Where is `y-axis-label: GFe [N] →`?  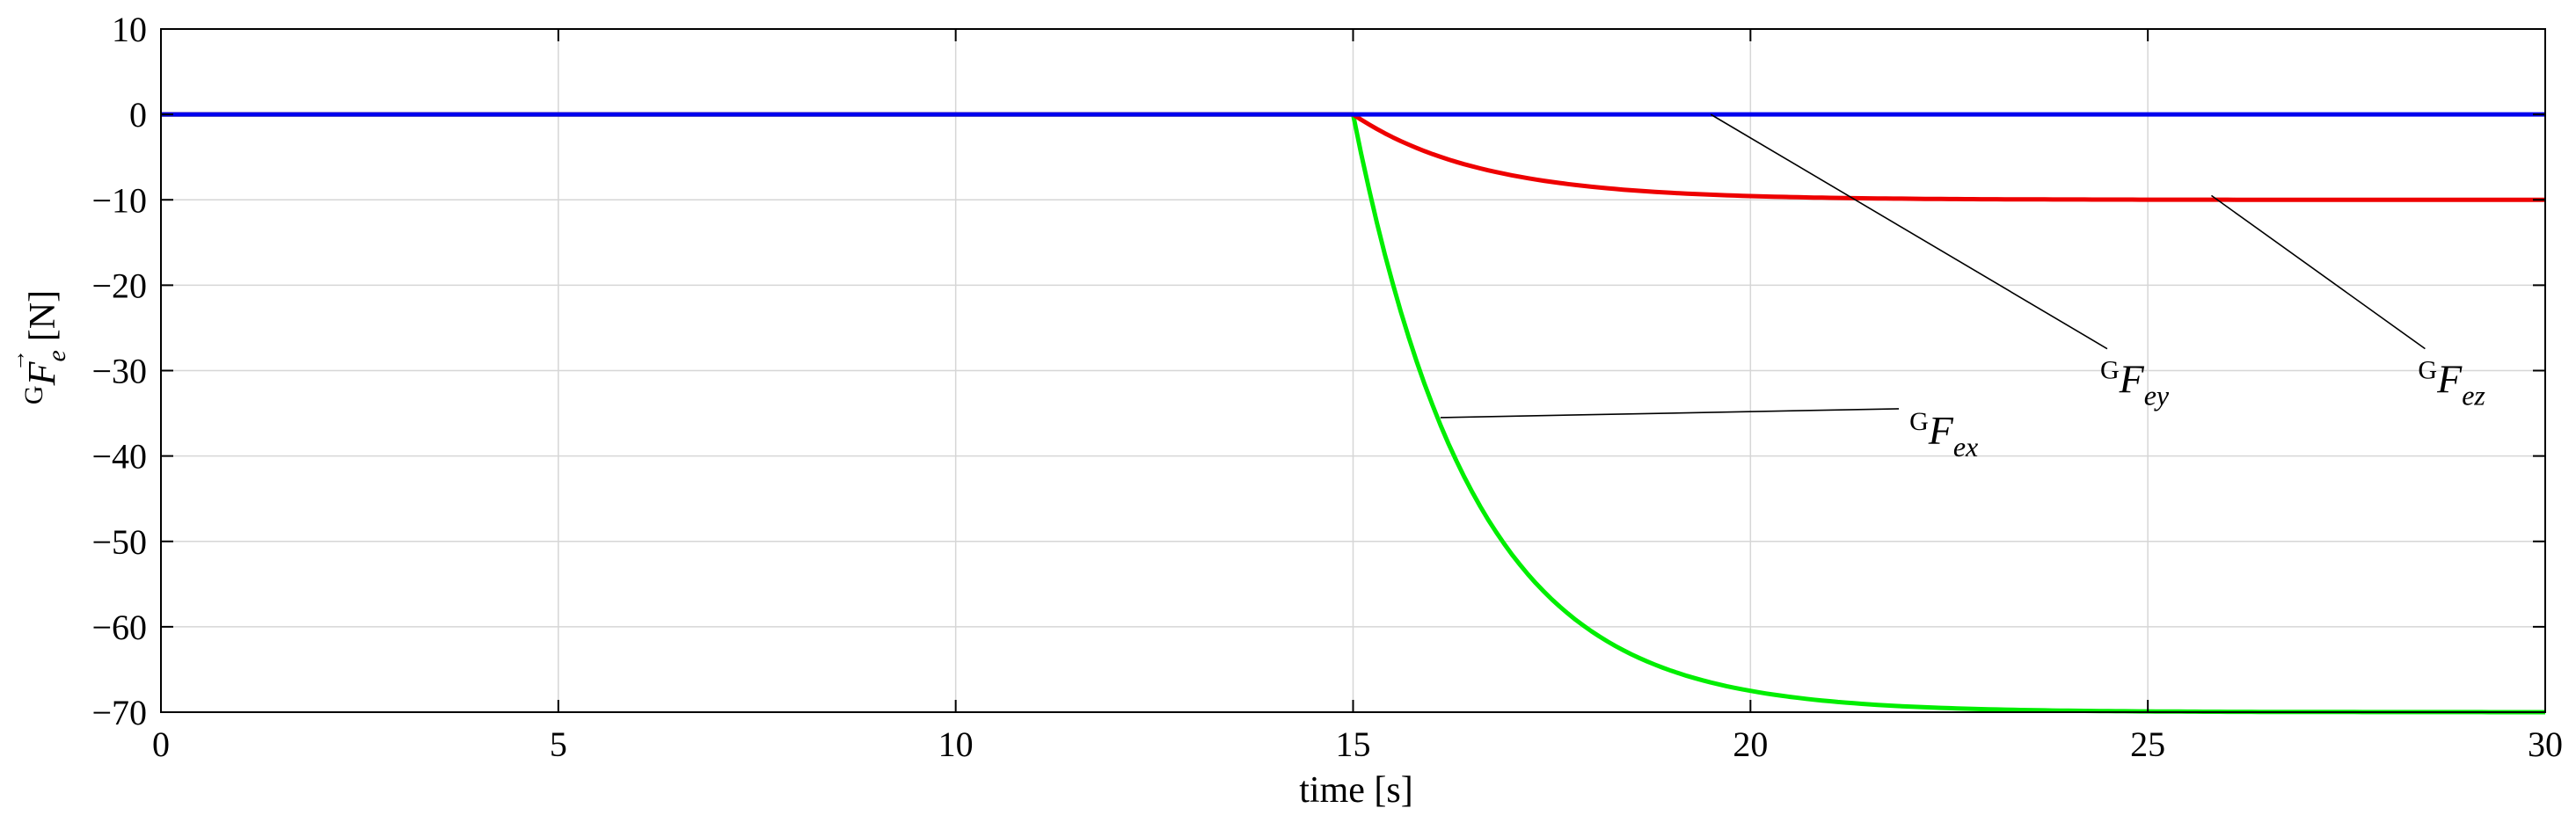 y-axis-label: GFe [N] → is located at coordinates (37, 347).